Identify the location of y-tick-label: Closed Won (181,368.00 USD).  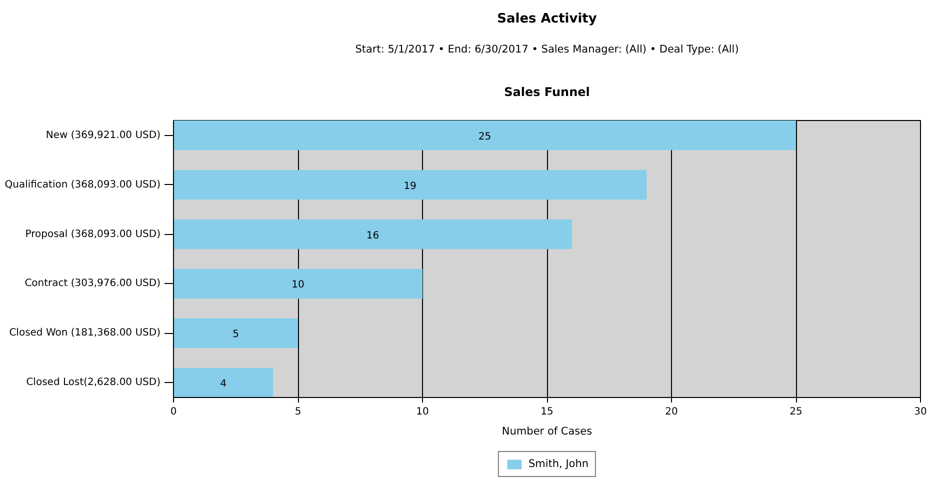
(85, 333).